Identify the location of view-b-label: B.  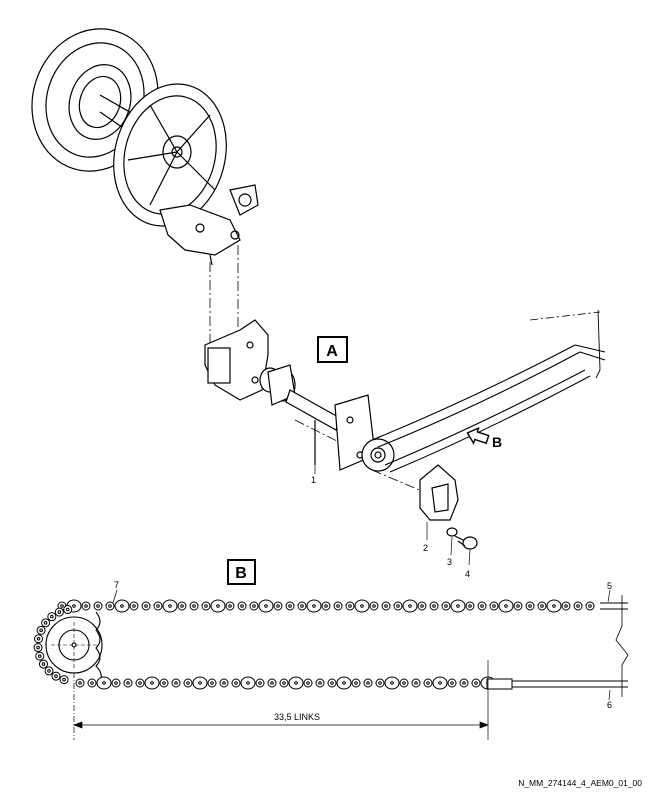
(241, 573).